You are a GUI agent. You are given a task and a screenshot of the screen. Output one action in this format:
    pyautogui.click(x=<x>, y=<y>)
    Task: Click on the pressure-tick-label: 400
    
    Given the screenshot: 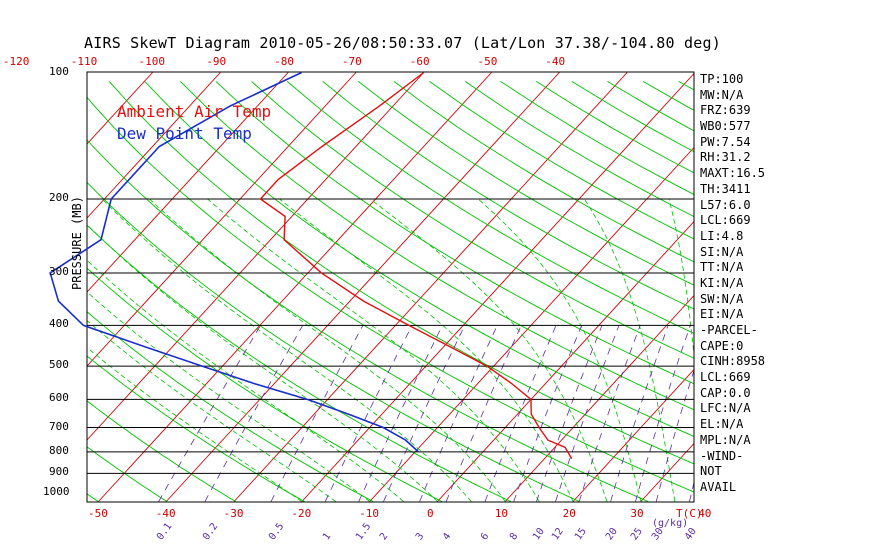 What is the action you would take?
    pyautogui.click(x=59, y=324)
    